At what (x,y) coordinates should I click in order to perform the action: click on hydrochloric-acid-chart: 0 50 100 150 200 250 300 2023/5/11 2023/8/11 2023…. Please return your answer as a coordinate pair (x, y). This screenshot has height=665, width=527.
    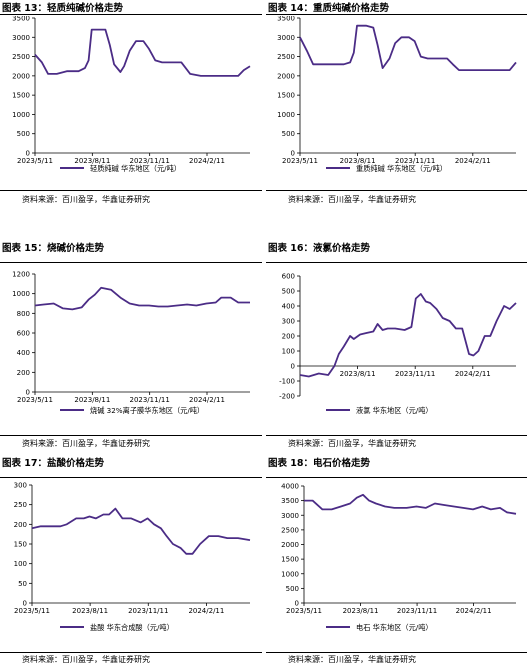
    Looking at the image, I should click on (132, 557).